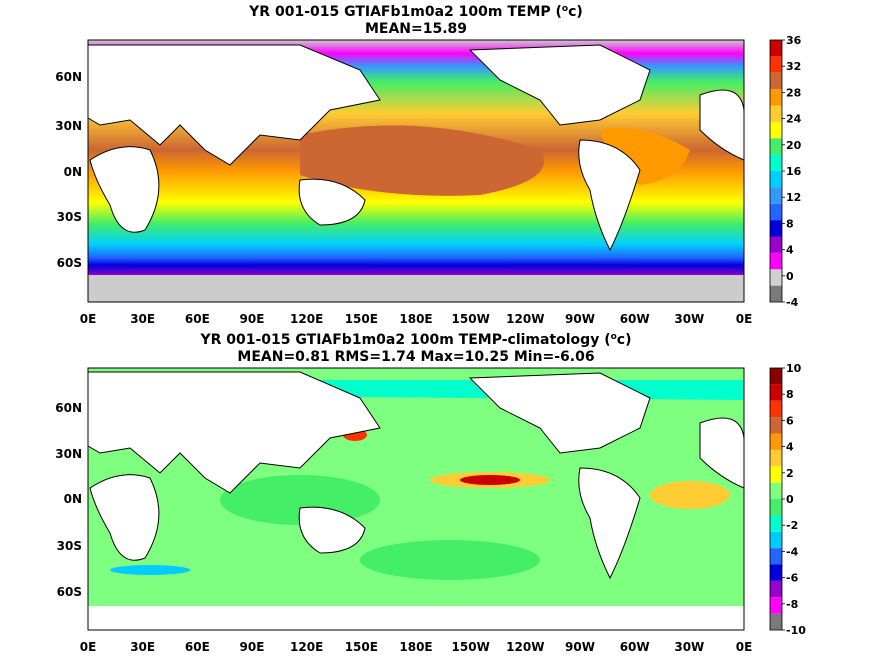  I want to click on colorbar-label: -6, so click(792, 578).